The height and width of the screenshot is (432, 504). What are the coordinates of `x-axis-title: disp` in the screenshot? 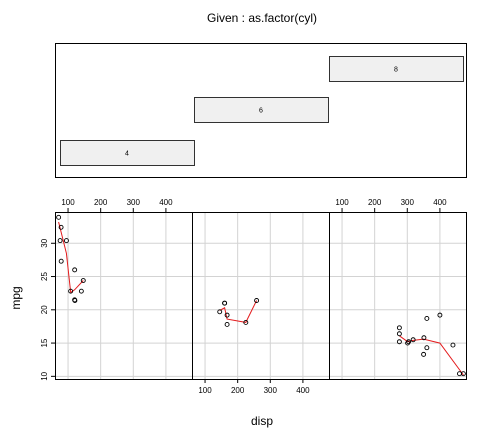 It's located at (262, 421).